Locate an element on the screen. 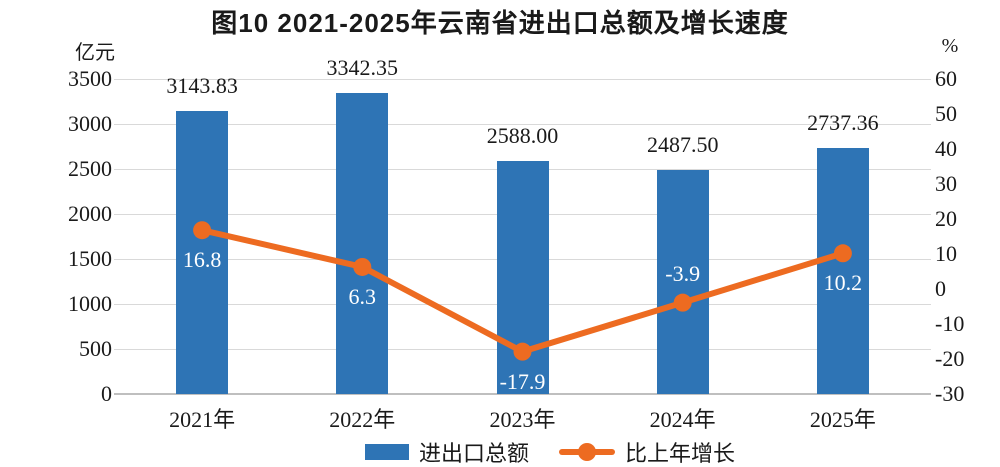 The height and width of the screenshot is (467, 1000). right-axis-tick: 30 is located at coordinates (946, 183).